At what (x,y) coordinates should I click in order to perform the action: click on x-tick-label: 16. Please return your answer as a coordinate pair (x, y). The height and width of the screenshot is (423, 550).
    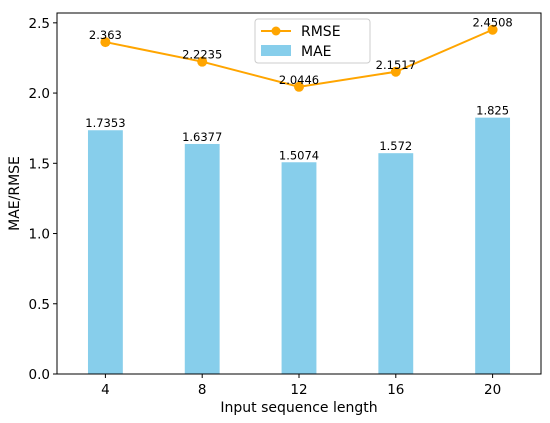
    Looking at the image, I should click on (395, 390).